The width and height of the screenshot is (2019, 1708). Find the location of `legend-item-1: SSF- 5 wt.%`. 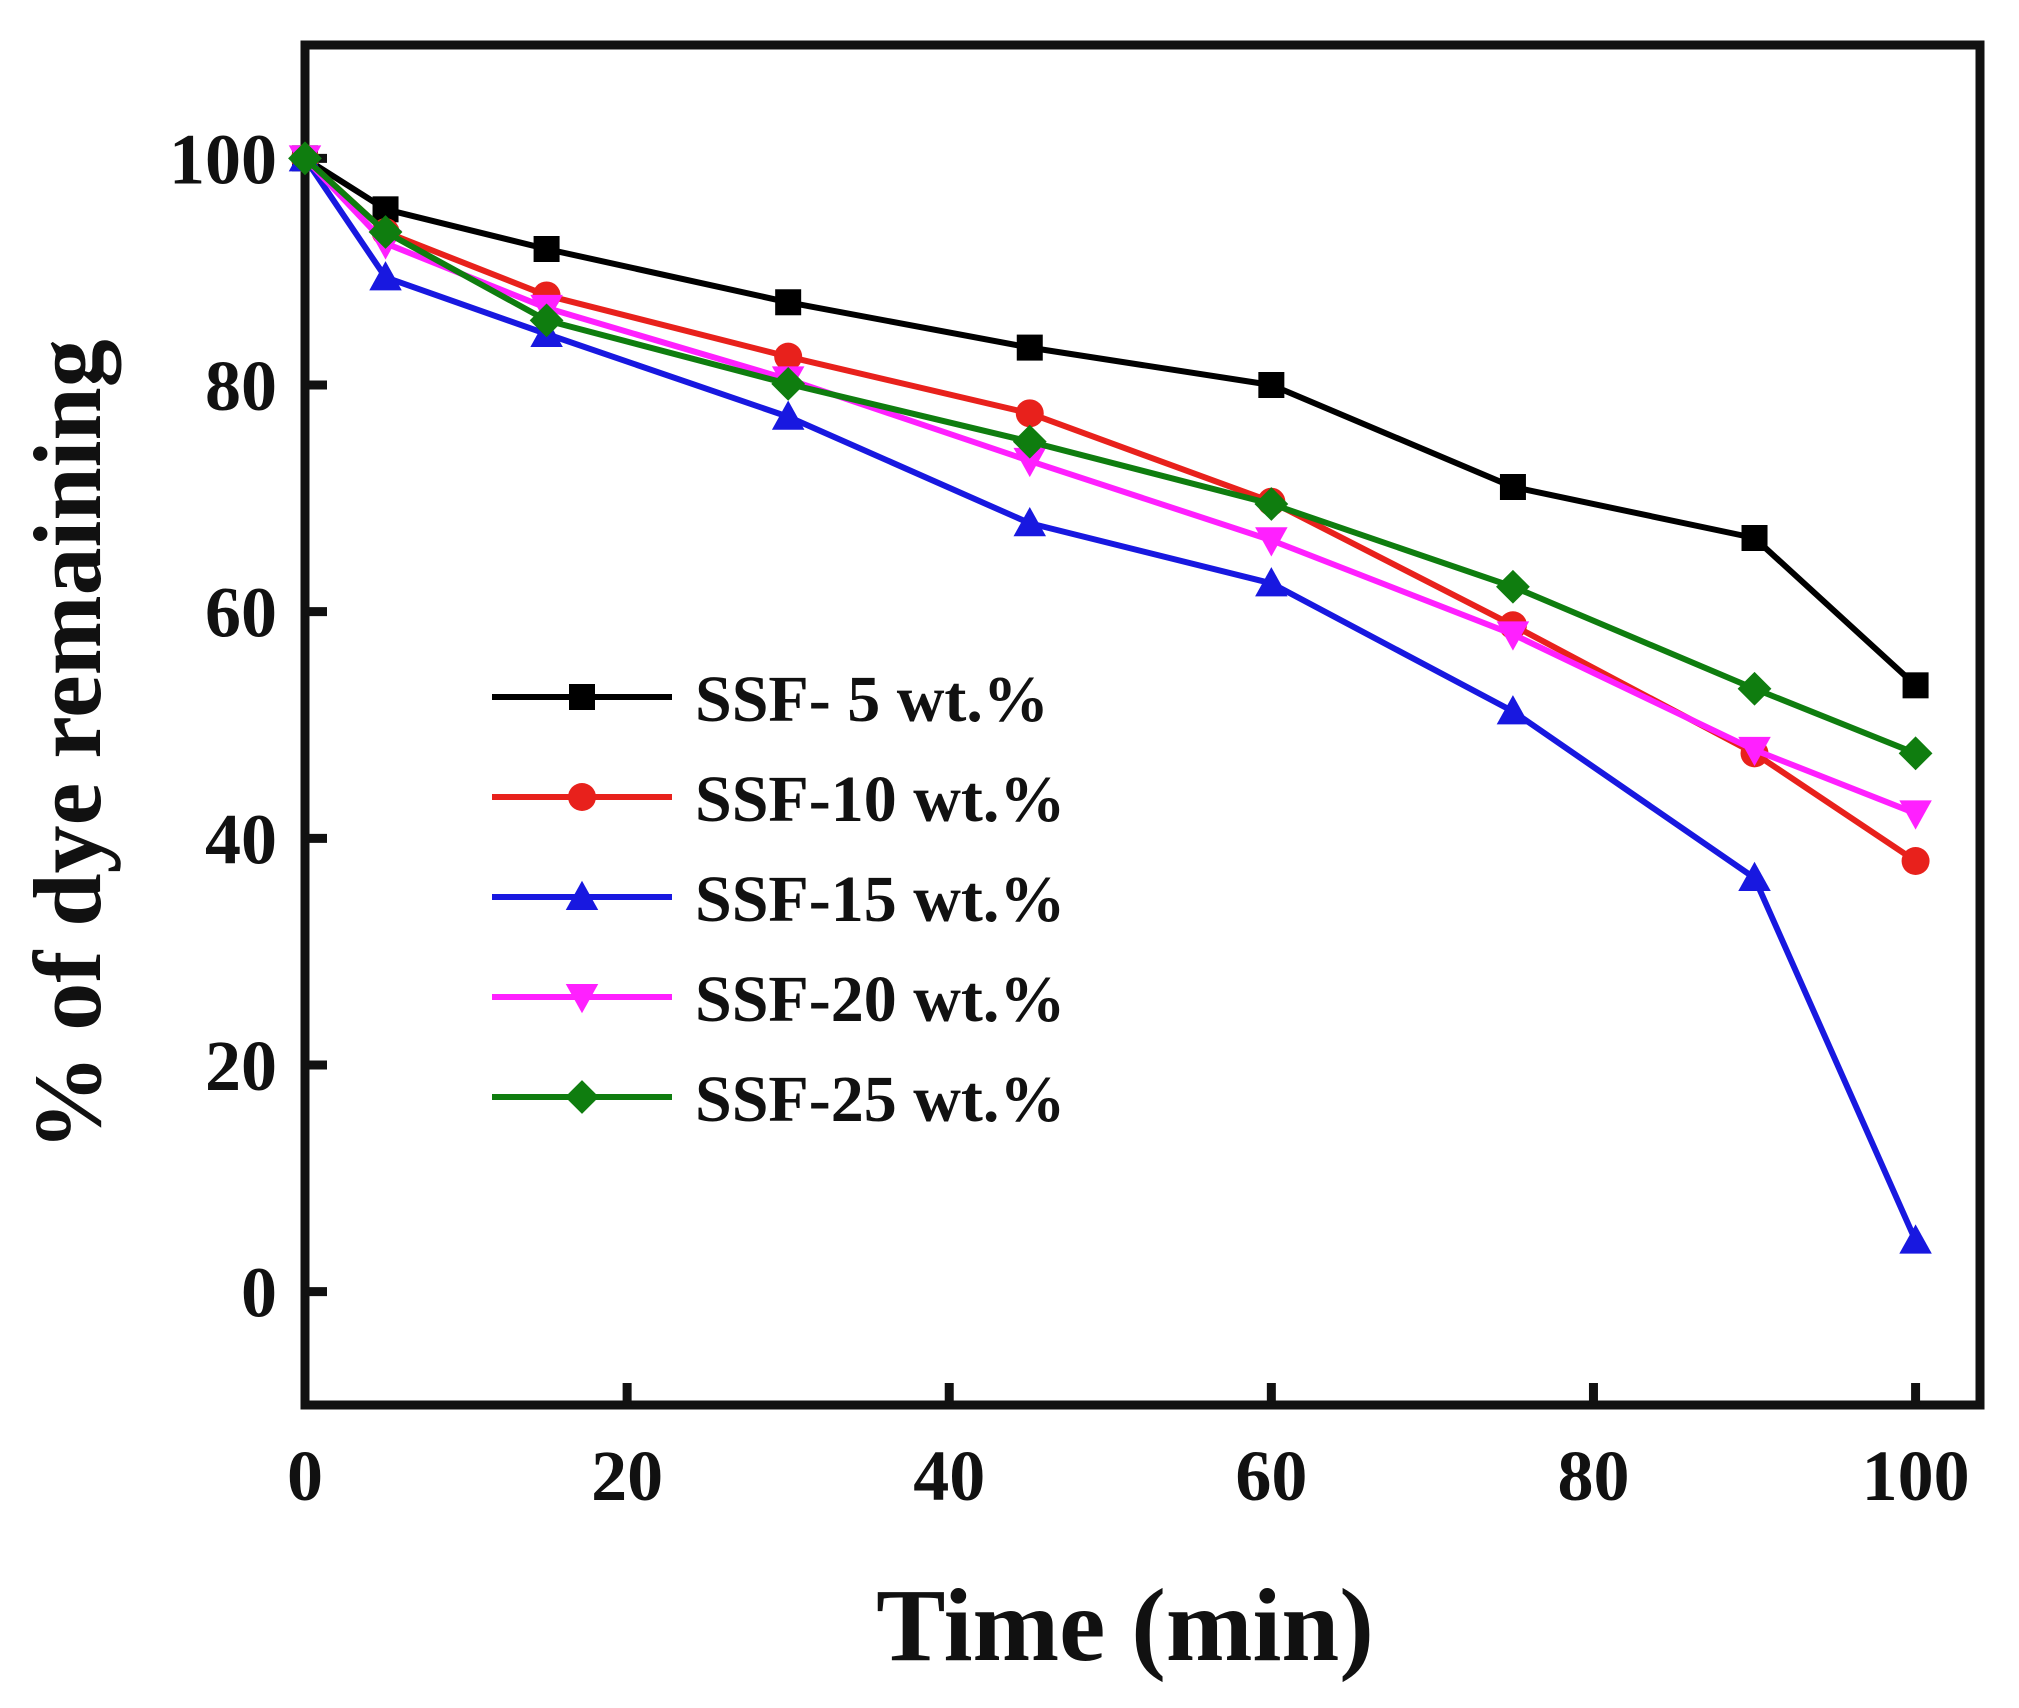

legend-item-1: SSF- 5 wt.% is located at coordinates (770, 699).